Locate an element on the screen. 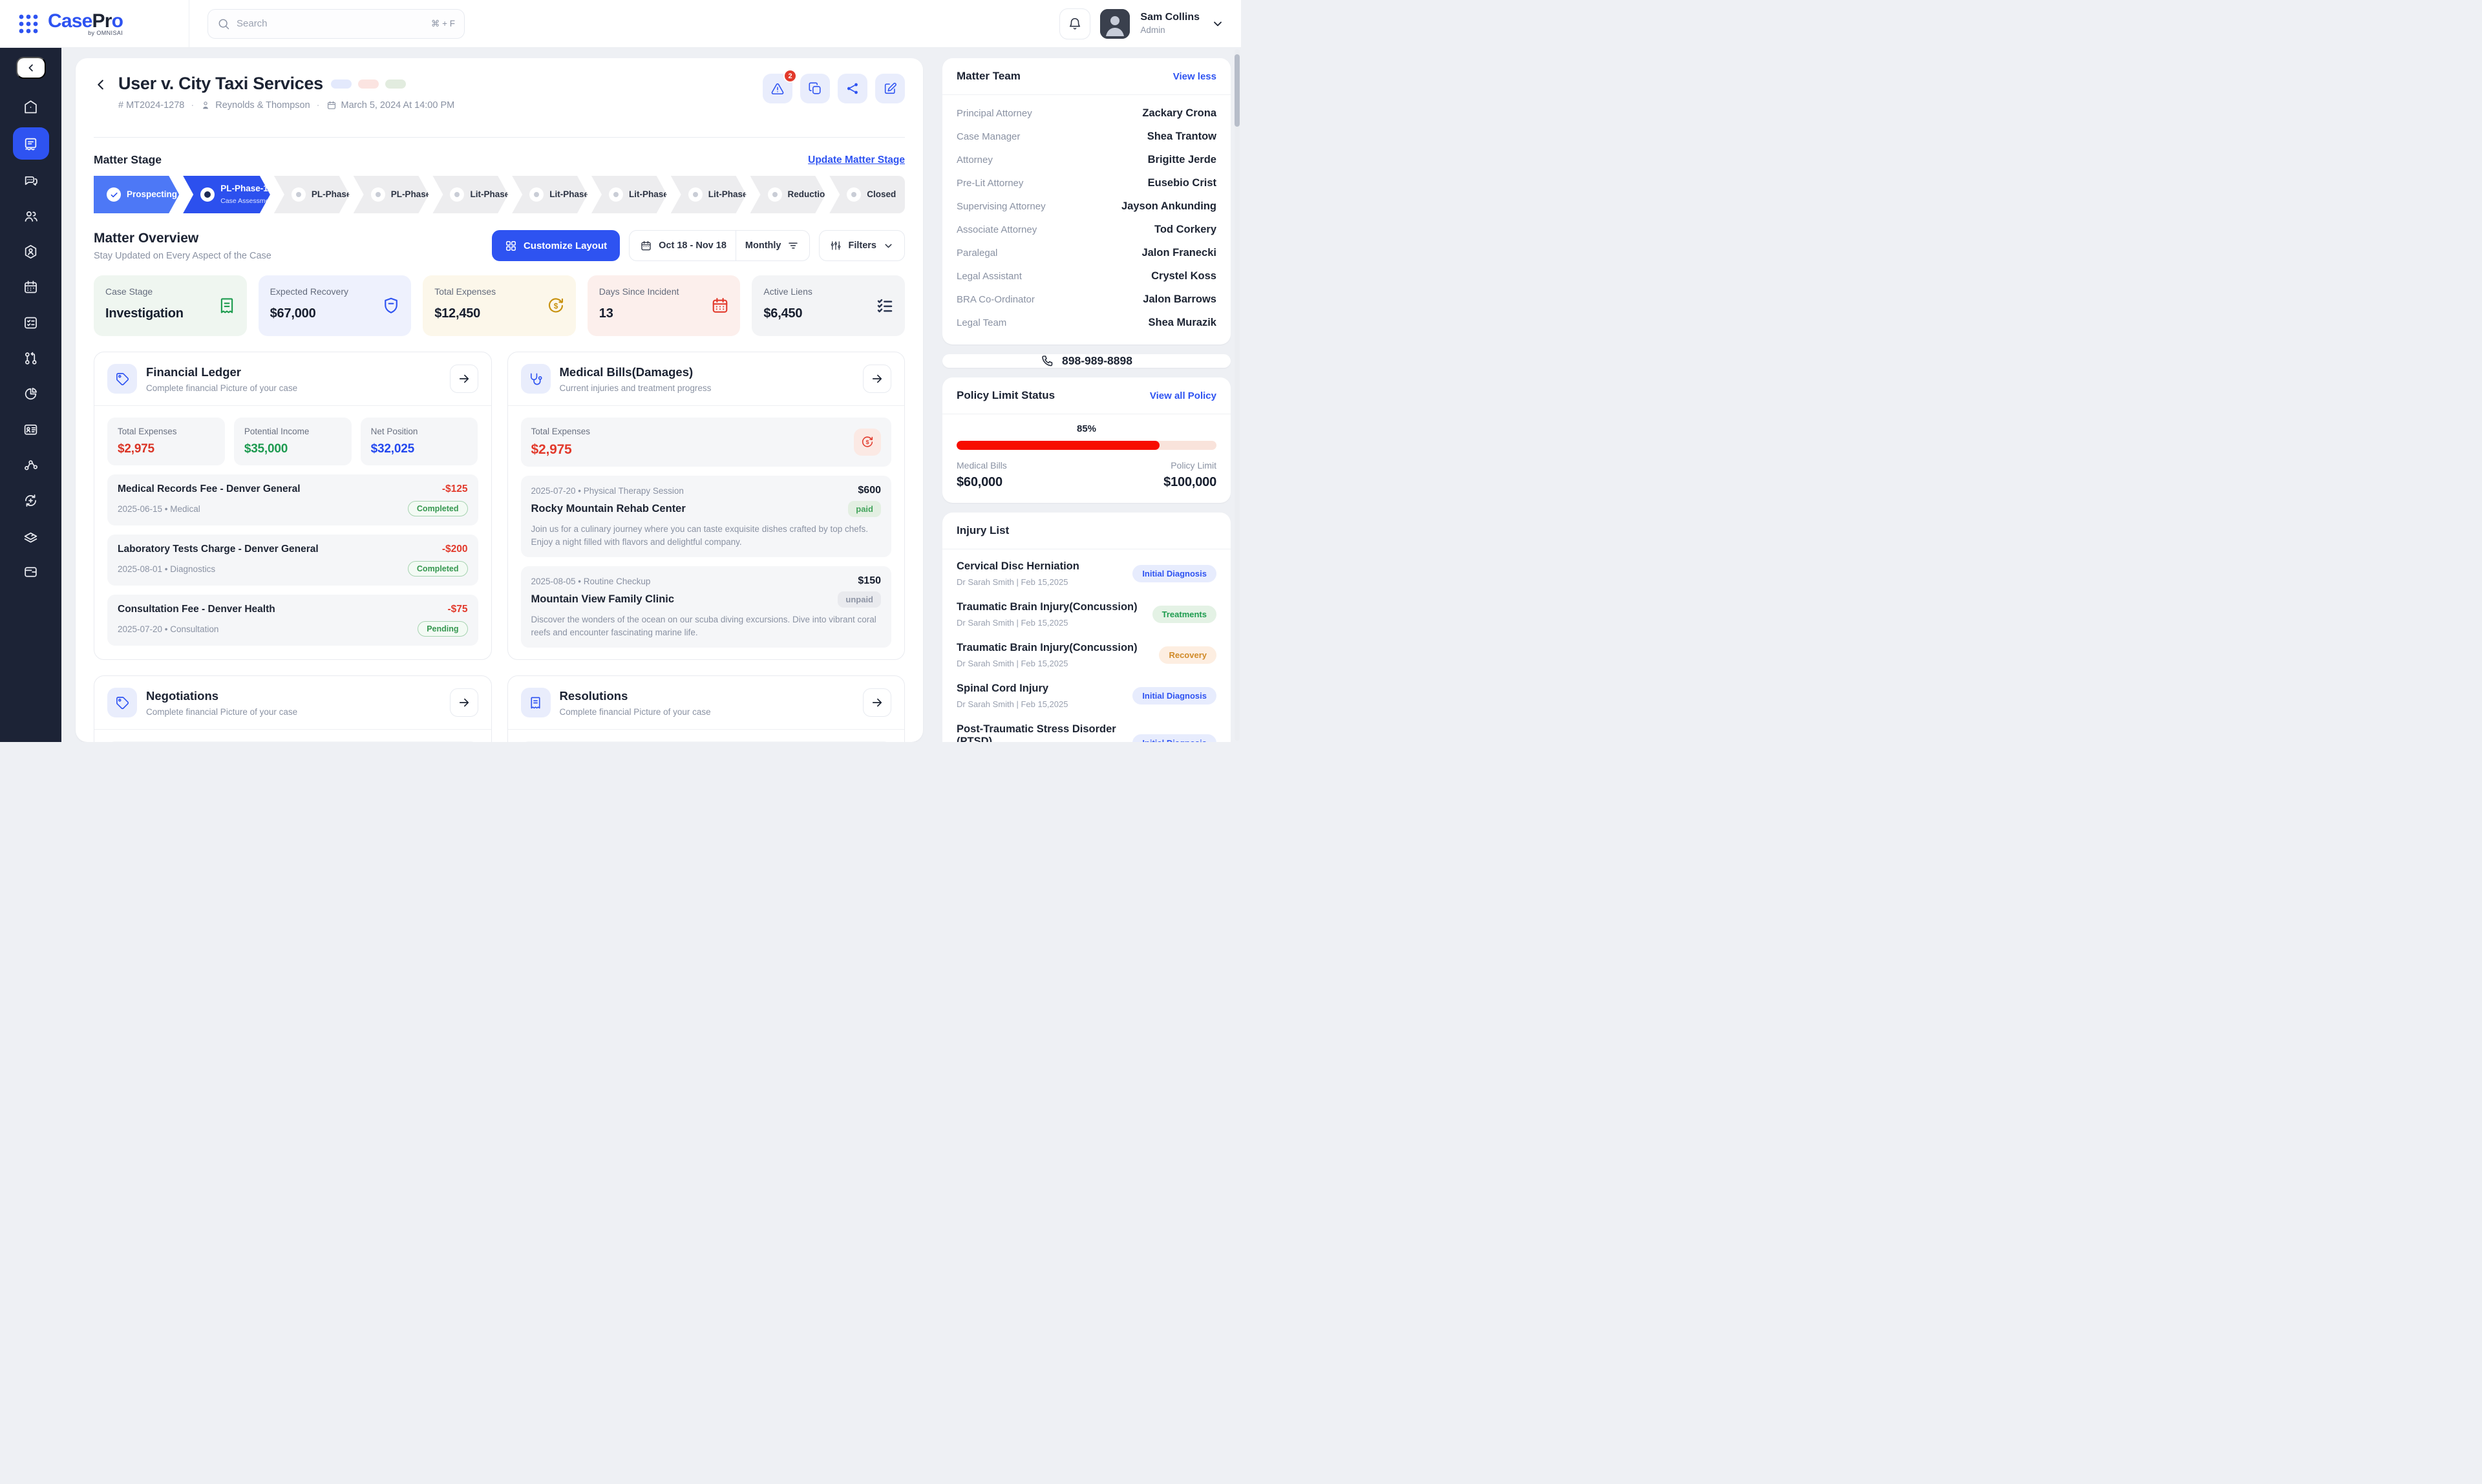  status-badge: Completed is located at coordinates (437, 569).